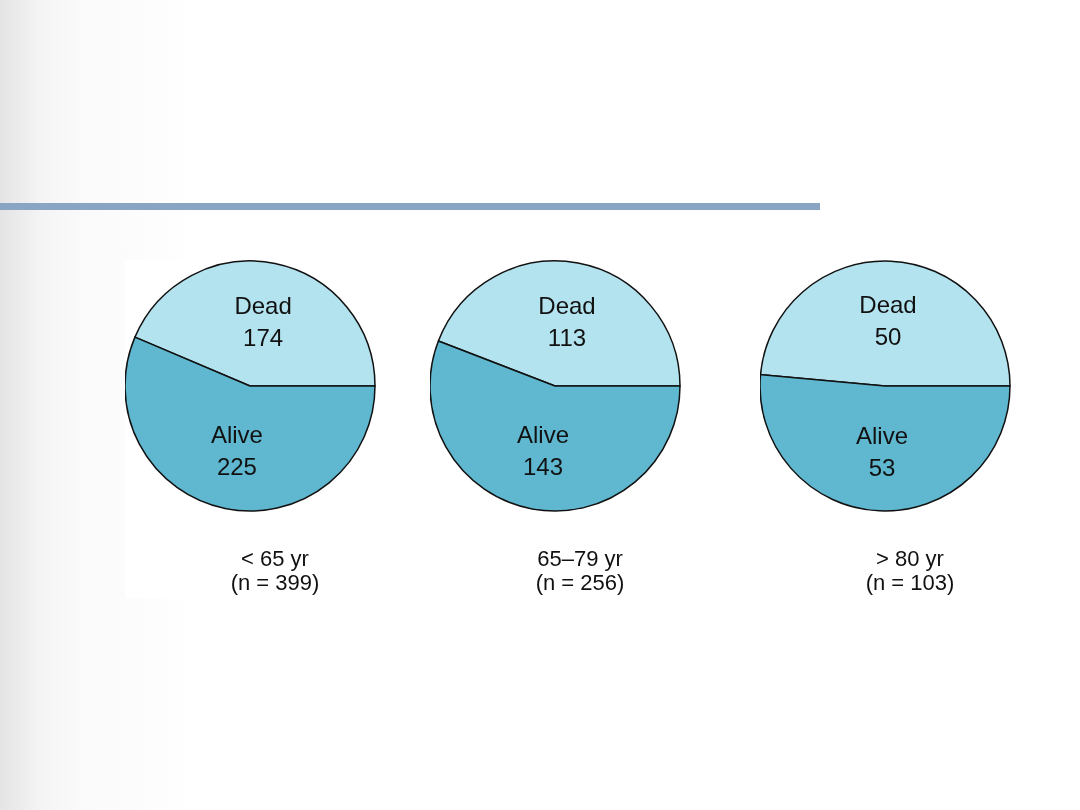 Image resolution: width=1080 pixels, height=810 pixels. Describe the element at coordinates (580, 558) in the screenshot. I see `text: 65–79 yr` at that location.